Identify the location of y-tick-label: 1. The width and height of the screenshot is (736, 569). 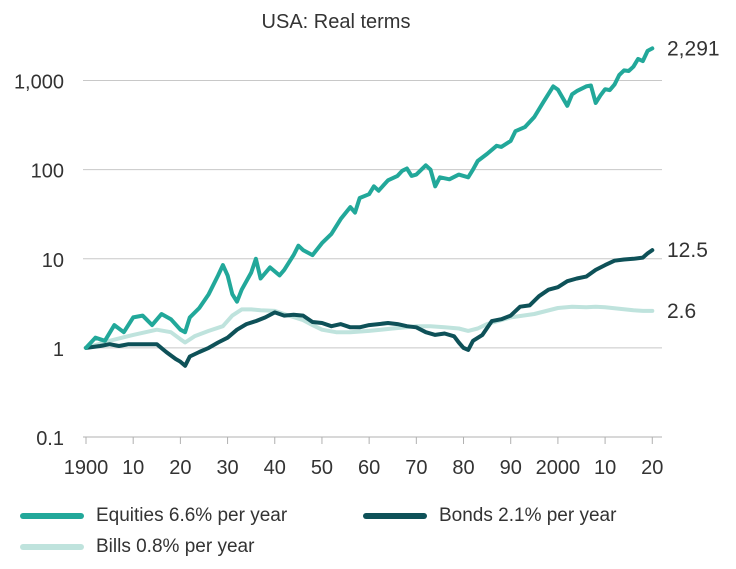
(58, 350).